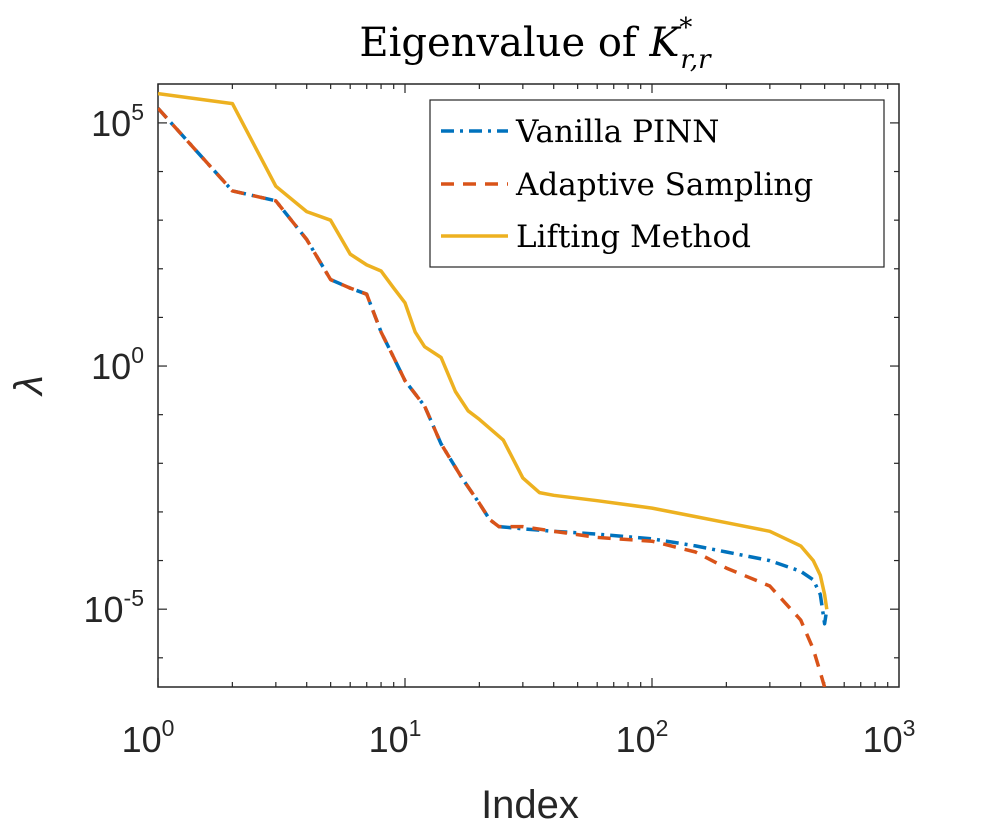 The image size is (997, 831). I want to click on legend-label-vanilla-pinn: Vanilla PINN, so click(617, 132).